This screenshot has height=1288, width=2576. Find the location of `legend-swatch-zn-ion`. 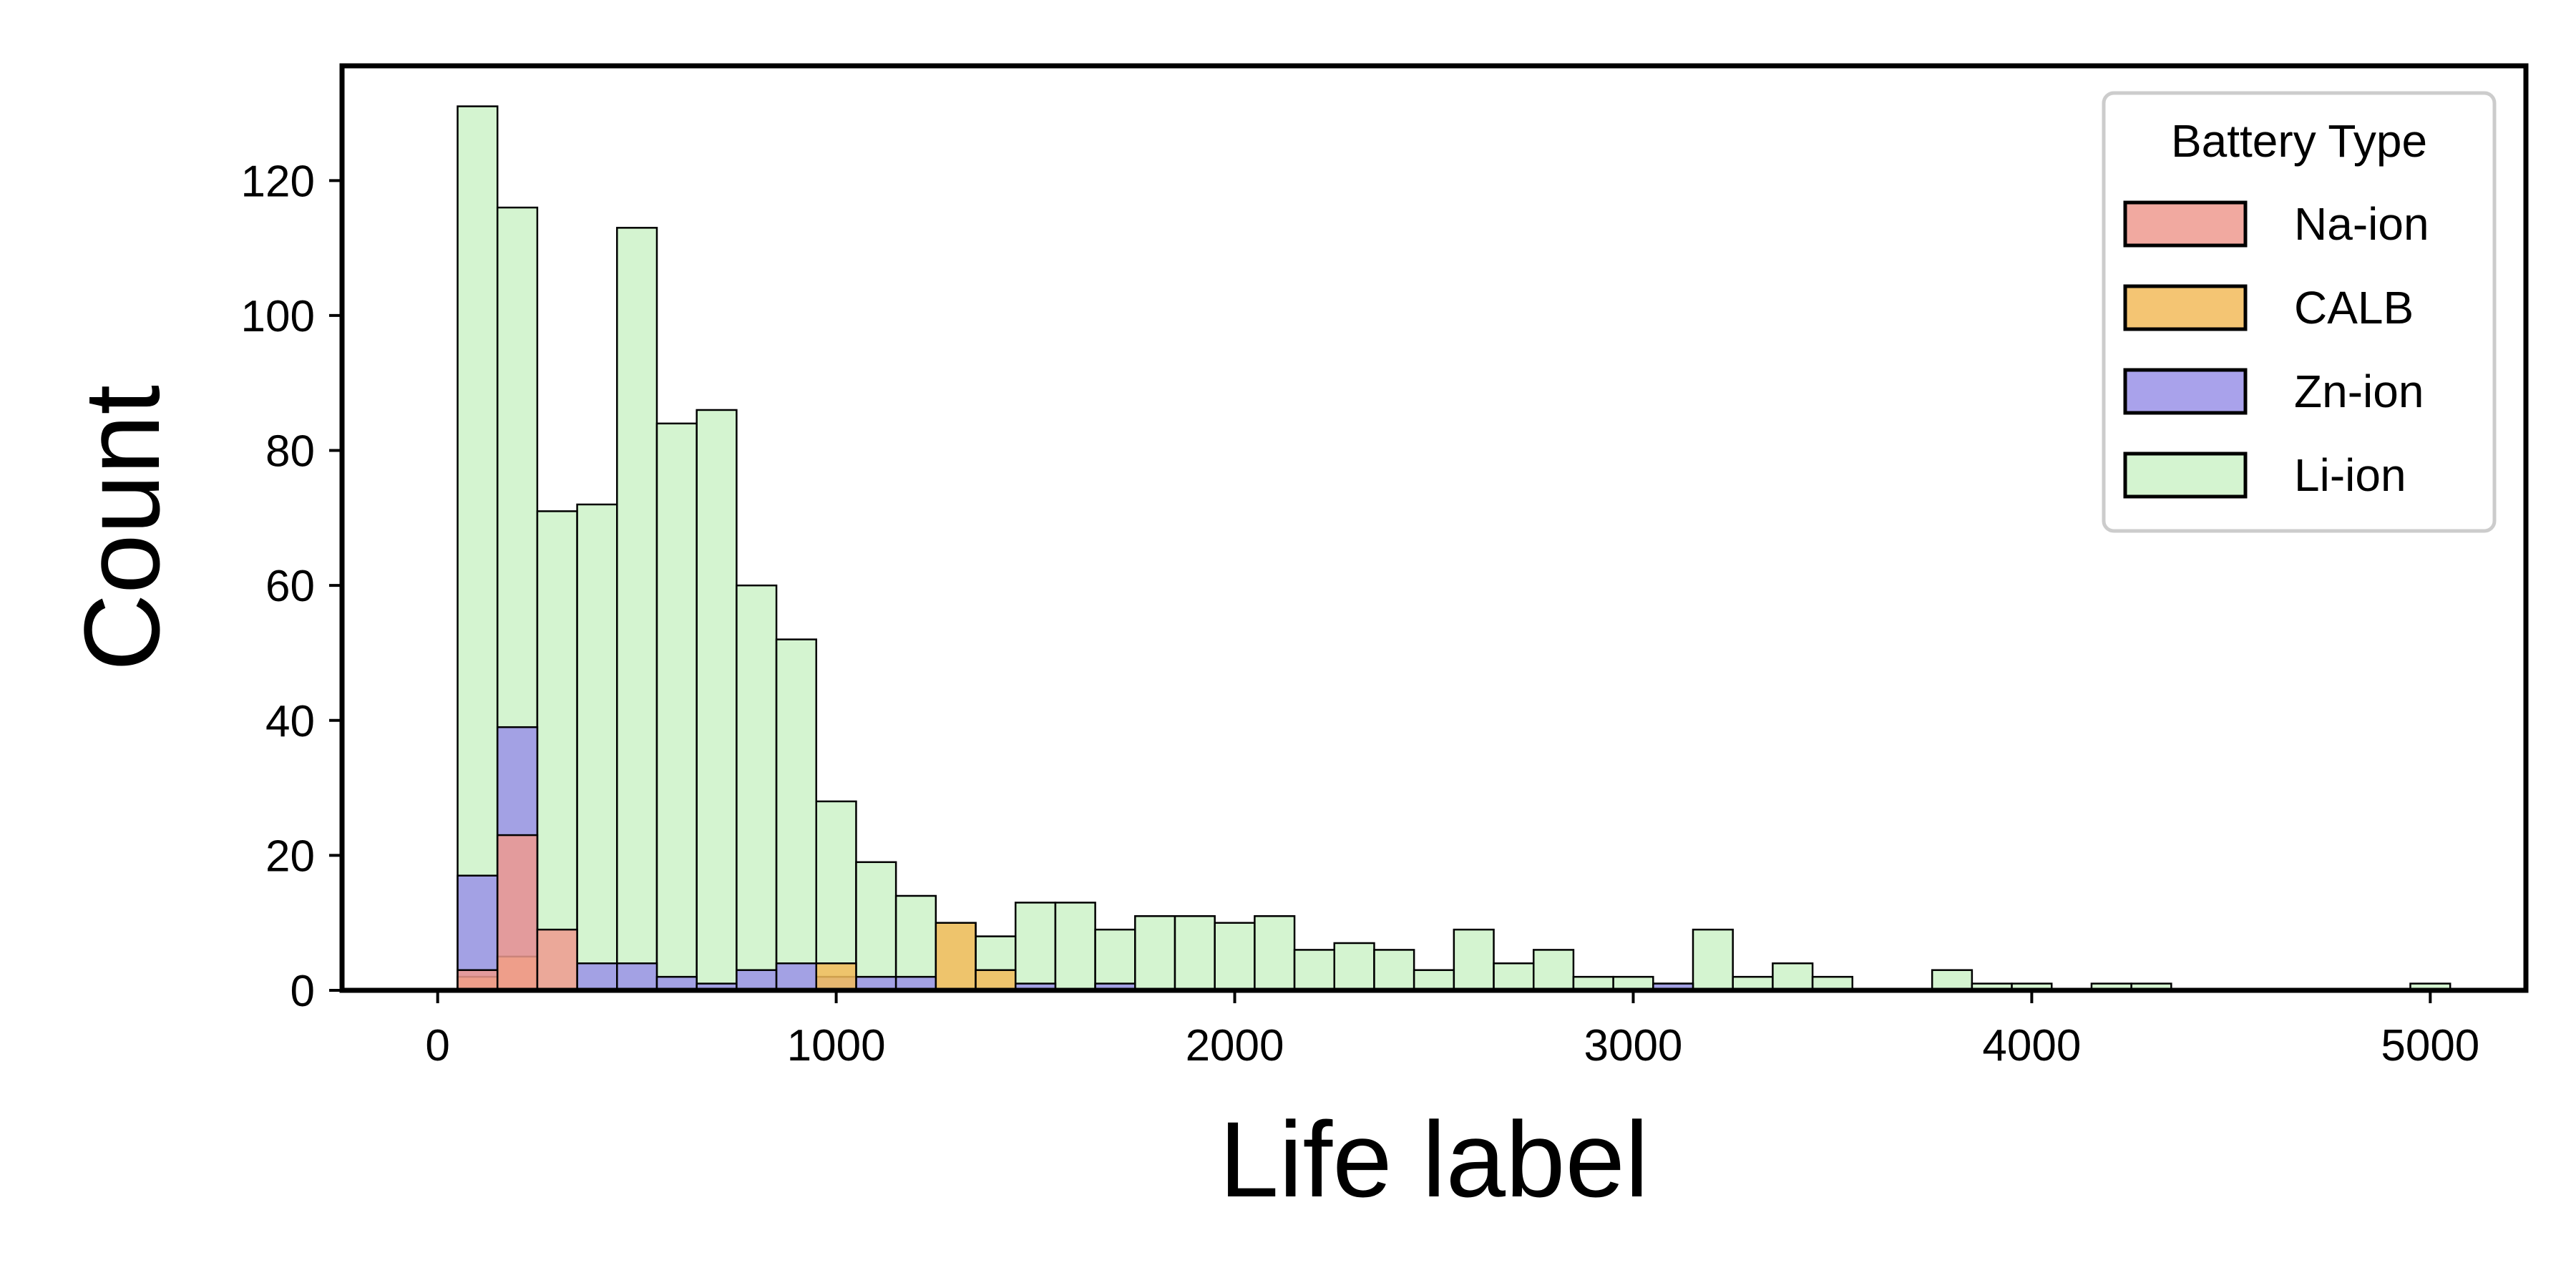

legend-swatch-zn-ion is located at coordinates (2185, 391).